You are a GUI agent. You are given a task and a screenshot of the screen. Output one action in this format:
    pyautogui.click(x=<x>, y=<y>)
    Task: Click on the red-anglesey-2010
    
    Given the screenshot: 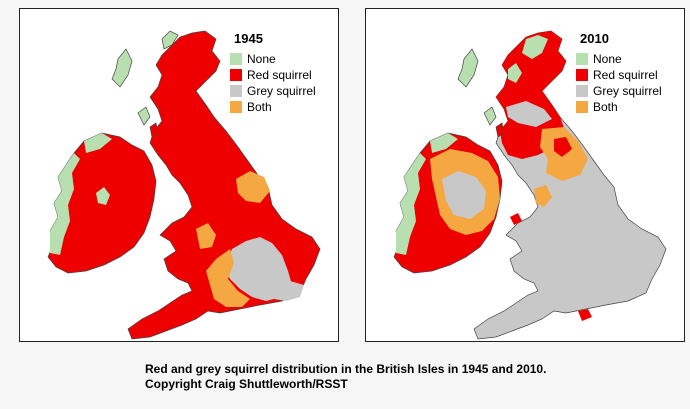 What is the action you would take?
    pyautogui.click(x=516, y=219)
    